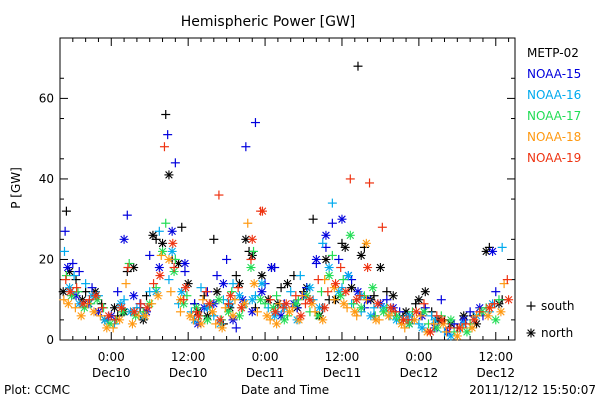 The image size is (600, 405). I want to click on legend-entry-noaa-15: NOAA-15, so click(554, 74).